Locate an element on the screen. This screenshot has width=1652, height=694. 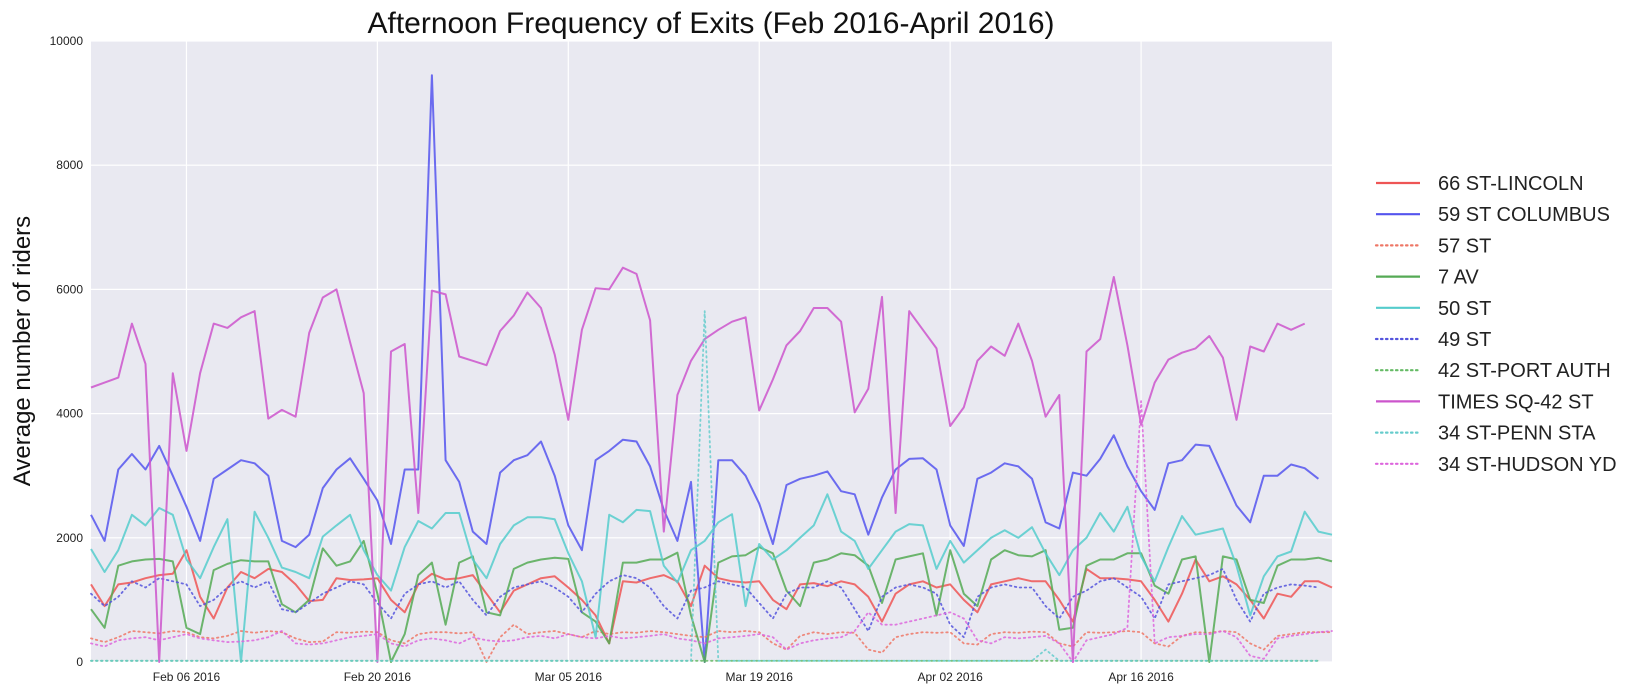
y-tick-label: 4000 is located at coordinates (69, 414).